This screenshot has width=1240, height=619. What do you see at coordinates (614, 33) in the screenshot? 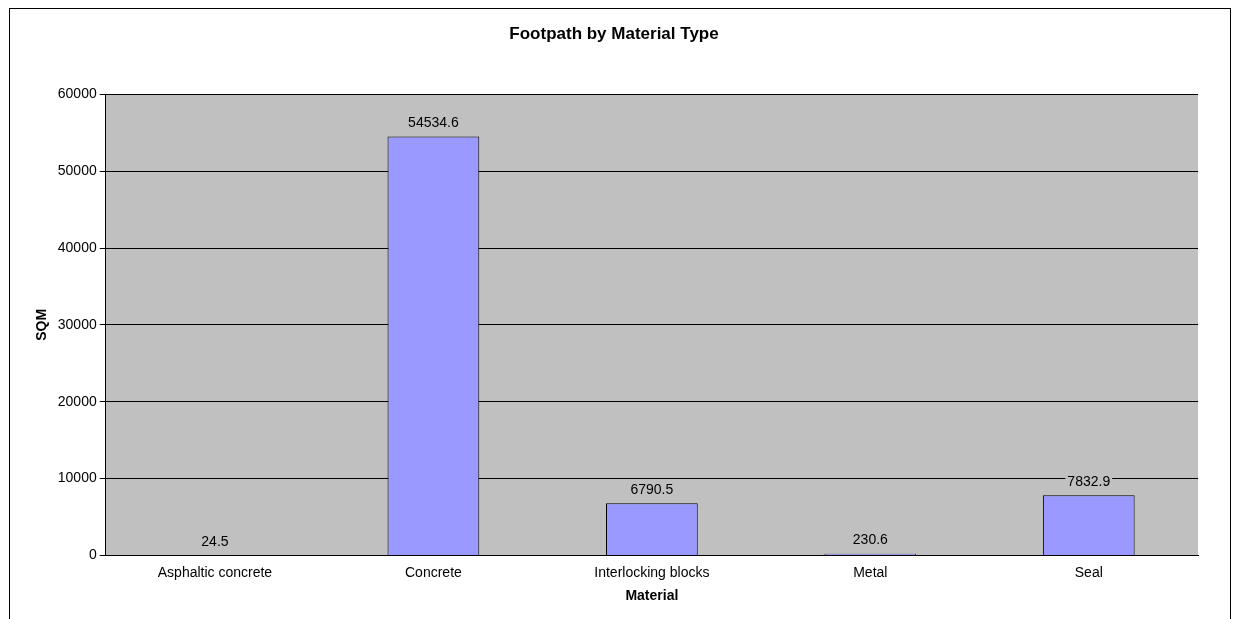
I see `chart-title: Footpath by Material Type` at bounding box center [614, 33].